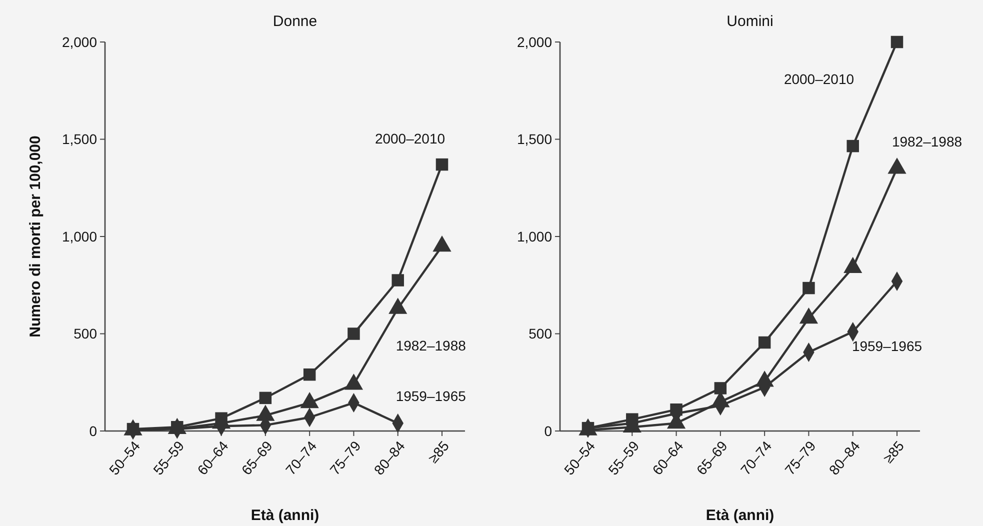 The image size is (983, 526). Describe the element at coordinates (750, 21) in the screenshot. I see `chart-title: Uomini` at that location.